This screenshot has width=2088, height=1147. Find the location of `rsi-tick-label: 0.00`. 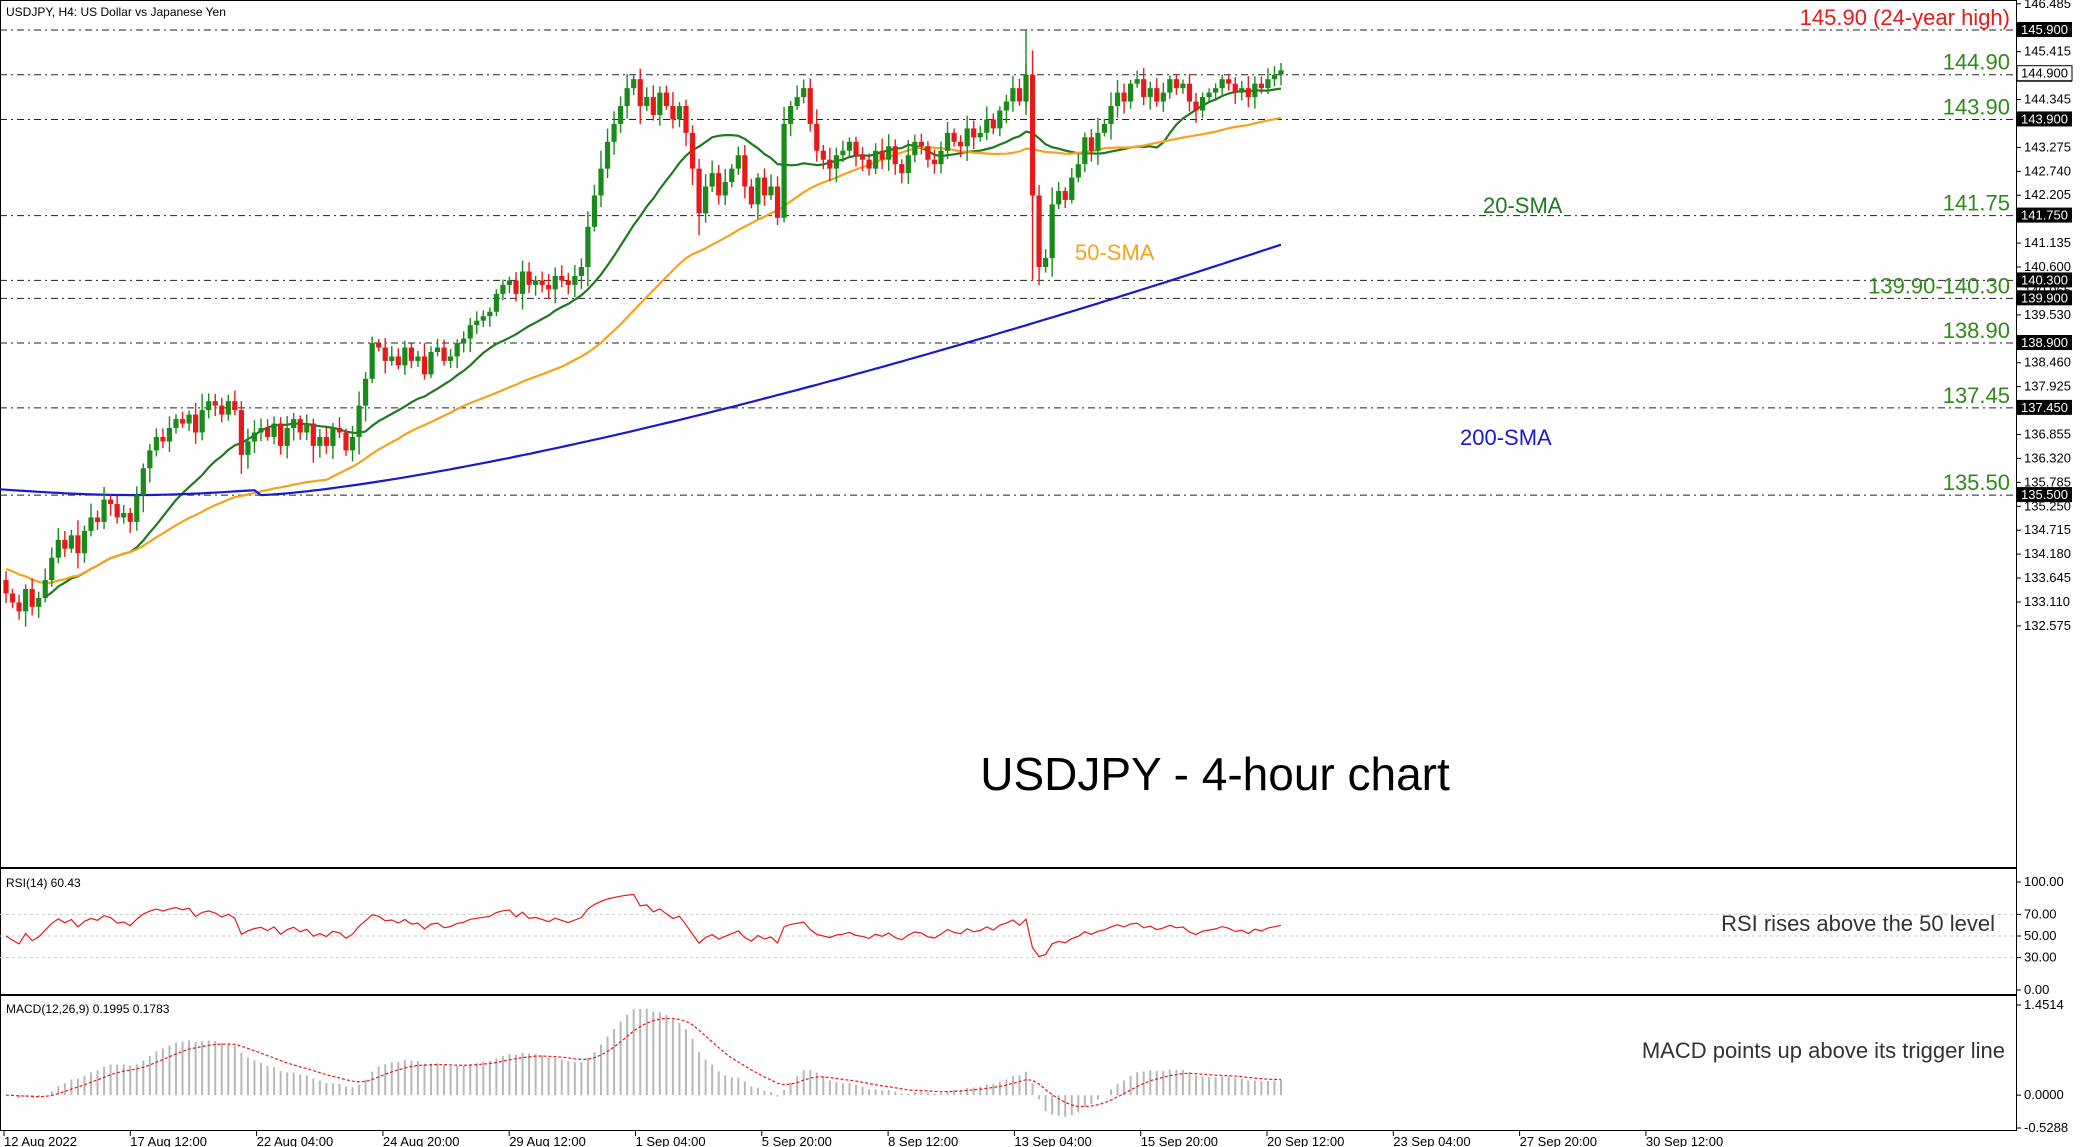

rsi-tick-label: 0.00 is located at coordinates (2036, 989).